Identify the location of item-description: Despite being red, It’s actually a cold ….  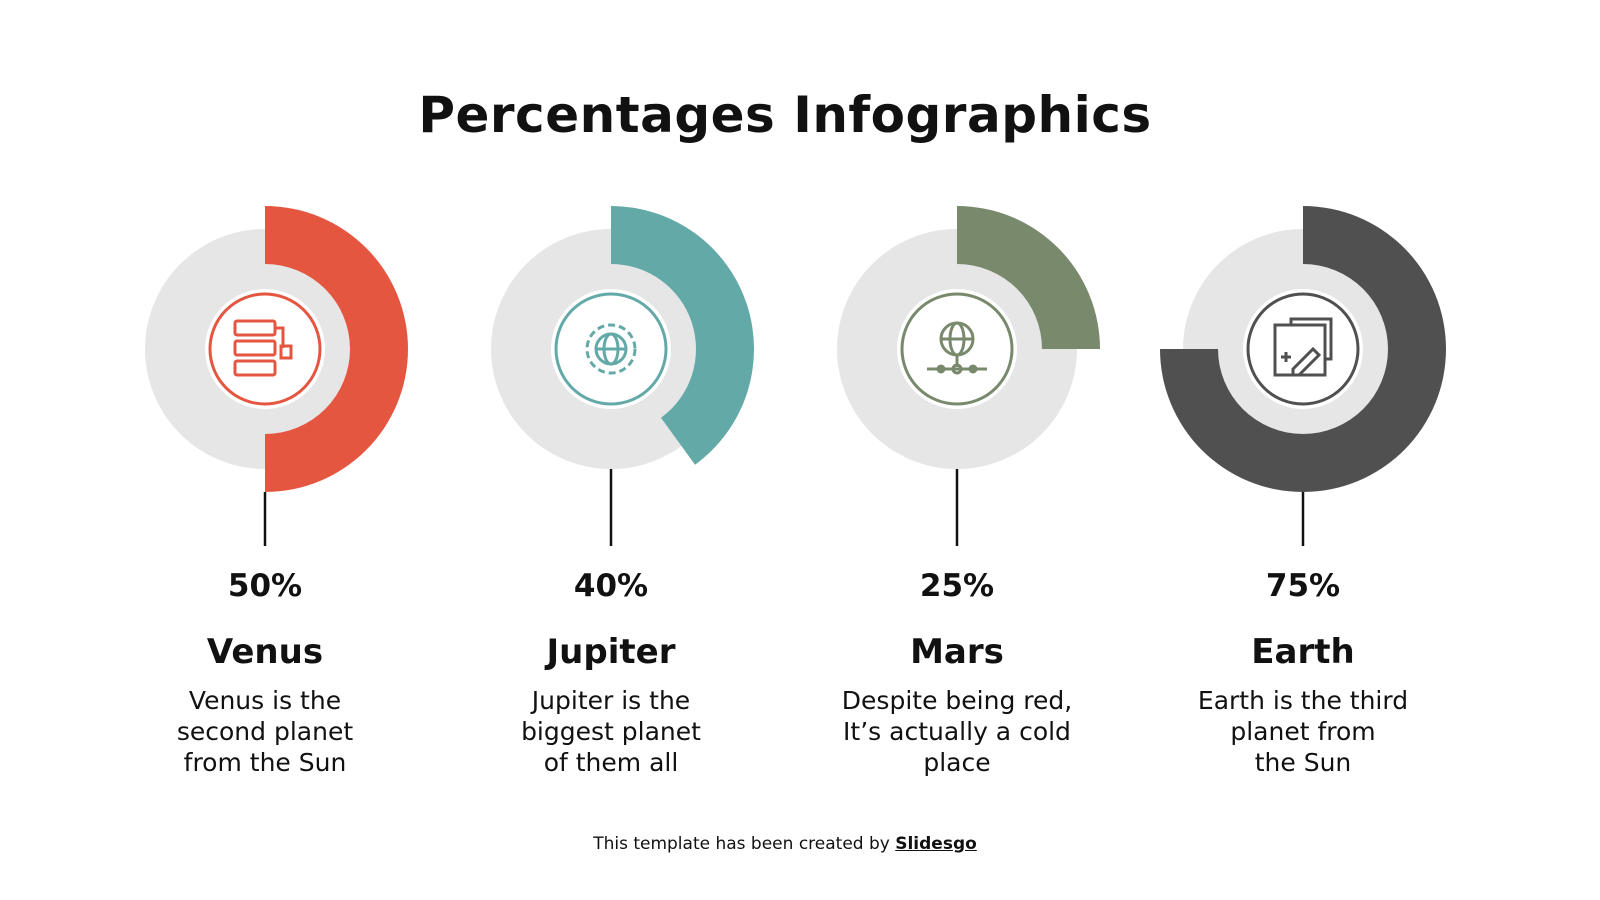
(957, 731).